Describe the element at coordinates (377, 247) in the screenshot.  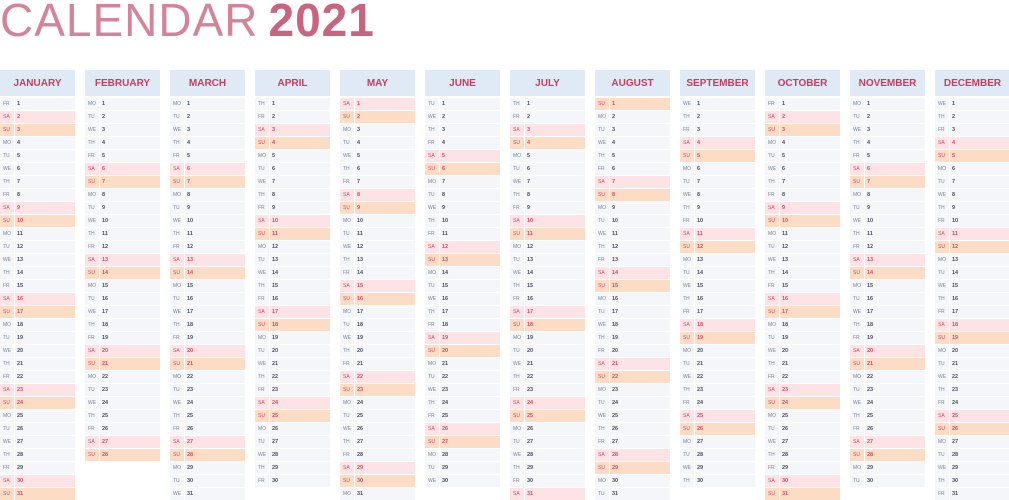
I see `day-row: WE 12` at that location.